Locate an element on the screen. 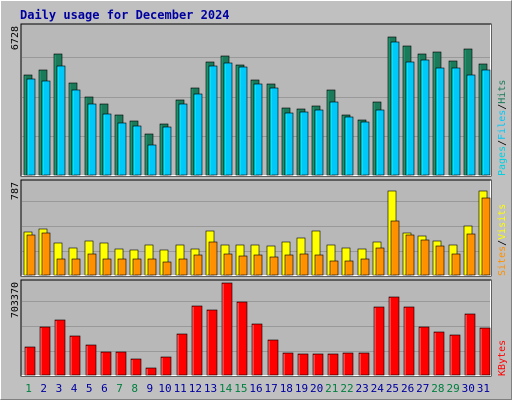 This screenshot has height=400, width=512. legend-visits: Visits is located at coordinates (502, 222).